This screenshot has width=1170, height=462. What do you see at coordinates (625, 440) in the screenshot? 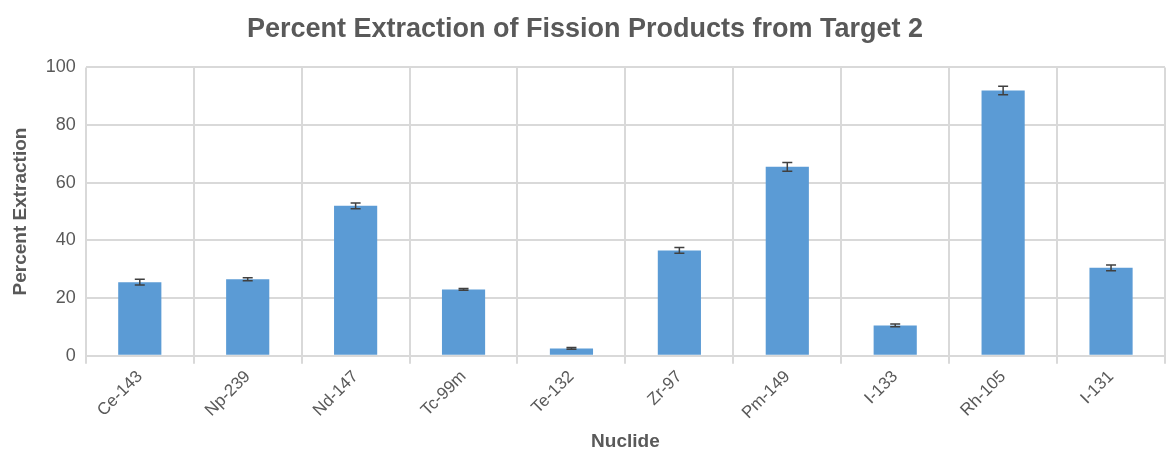
I see `x-axis-title: Nuclide` at bounding box center [625, 440].